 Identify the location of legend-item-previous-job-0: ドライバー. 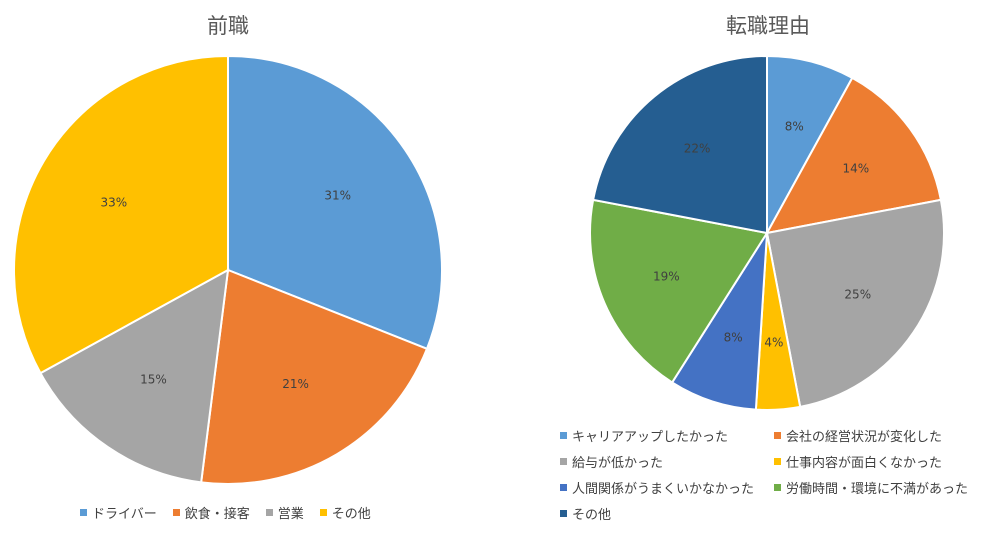
(118, 512).